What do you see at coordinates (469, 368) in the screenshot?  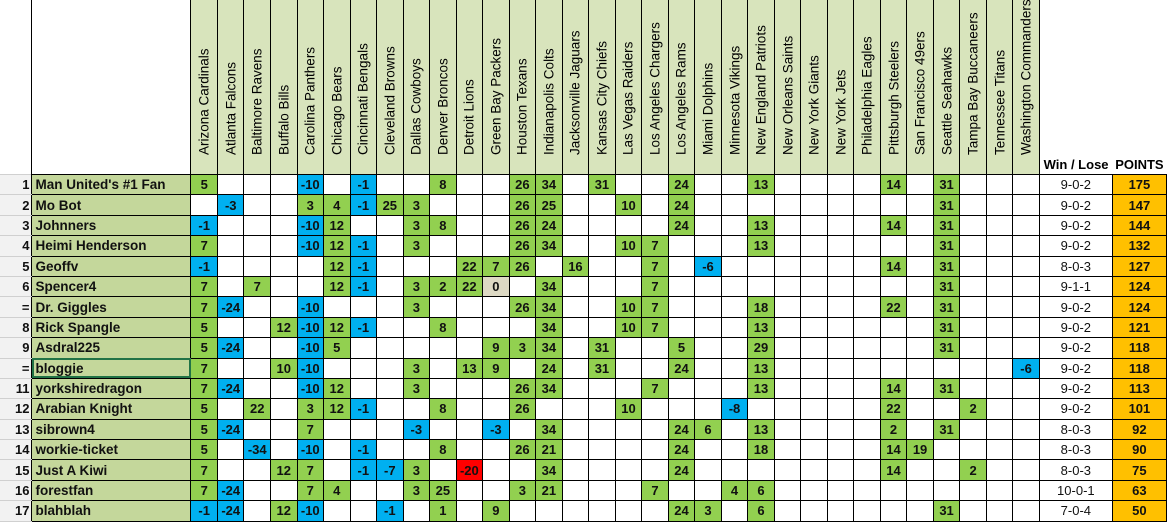 I see `pick-cell-detroit-lions: 13` at bounding box center [469, 368].